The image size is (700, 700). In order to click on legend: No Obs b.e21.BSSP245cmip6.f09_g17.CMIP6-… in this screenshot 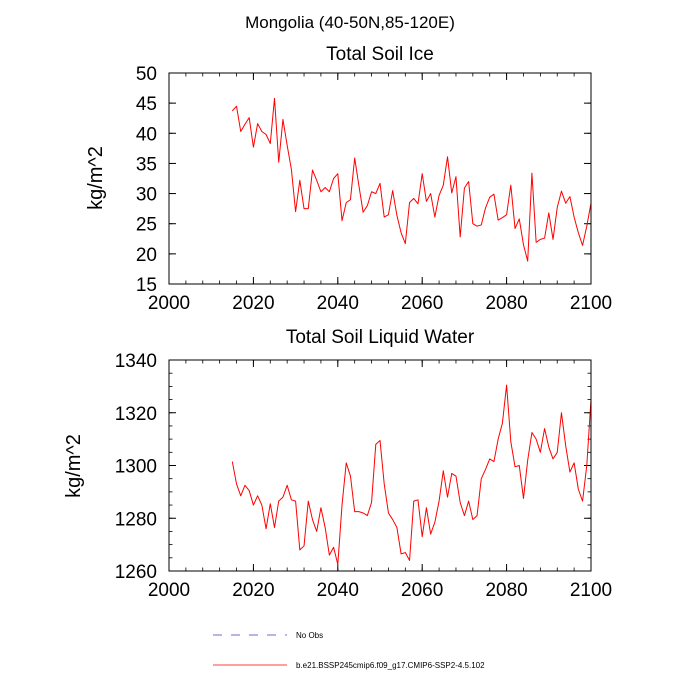, I will do `click(349, 650)`.